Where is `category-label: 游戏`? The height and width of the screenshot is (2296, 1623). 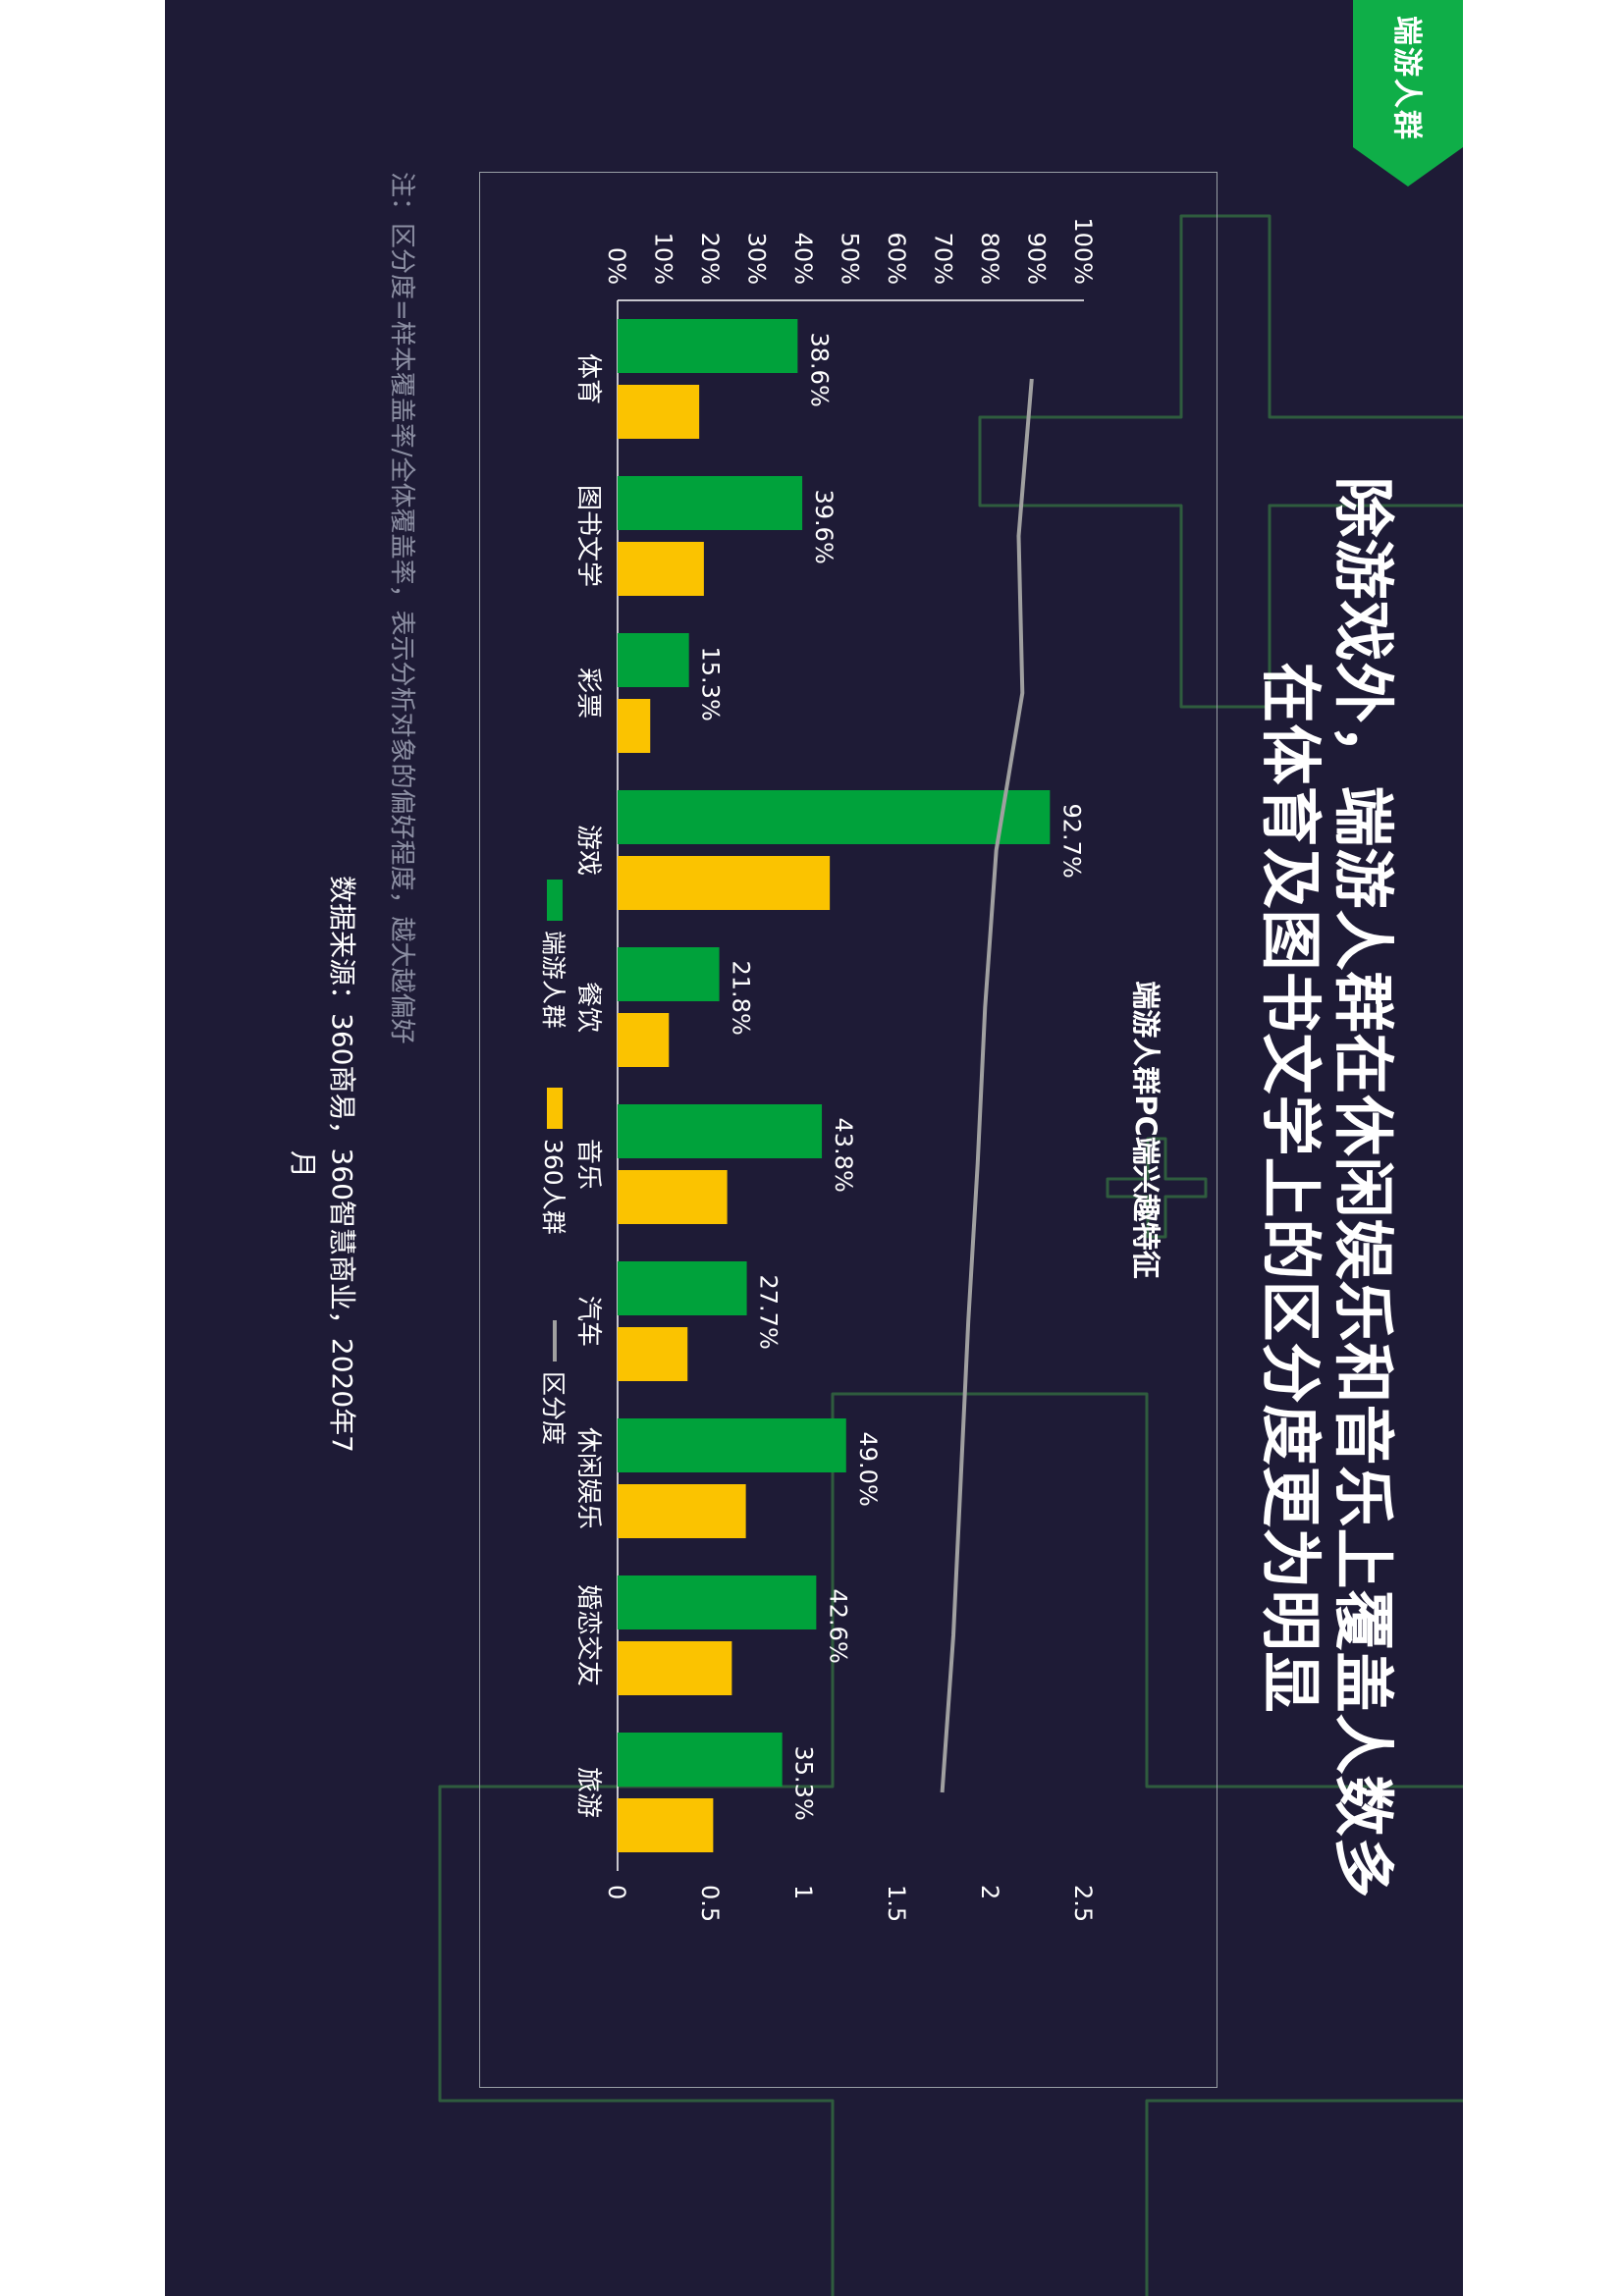
category-label: 游戏 is located at coordinates (588, 851).